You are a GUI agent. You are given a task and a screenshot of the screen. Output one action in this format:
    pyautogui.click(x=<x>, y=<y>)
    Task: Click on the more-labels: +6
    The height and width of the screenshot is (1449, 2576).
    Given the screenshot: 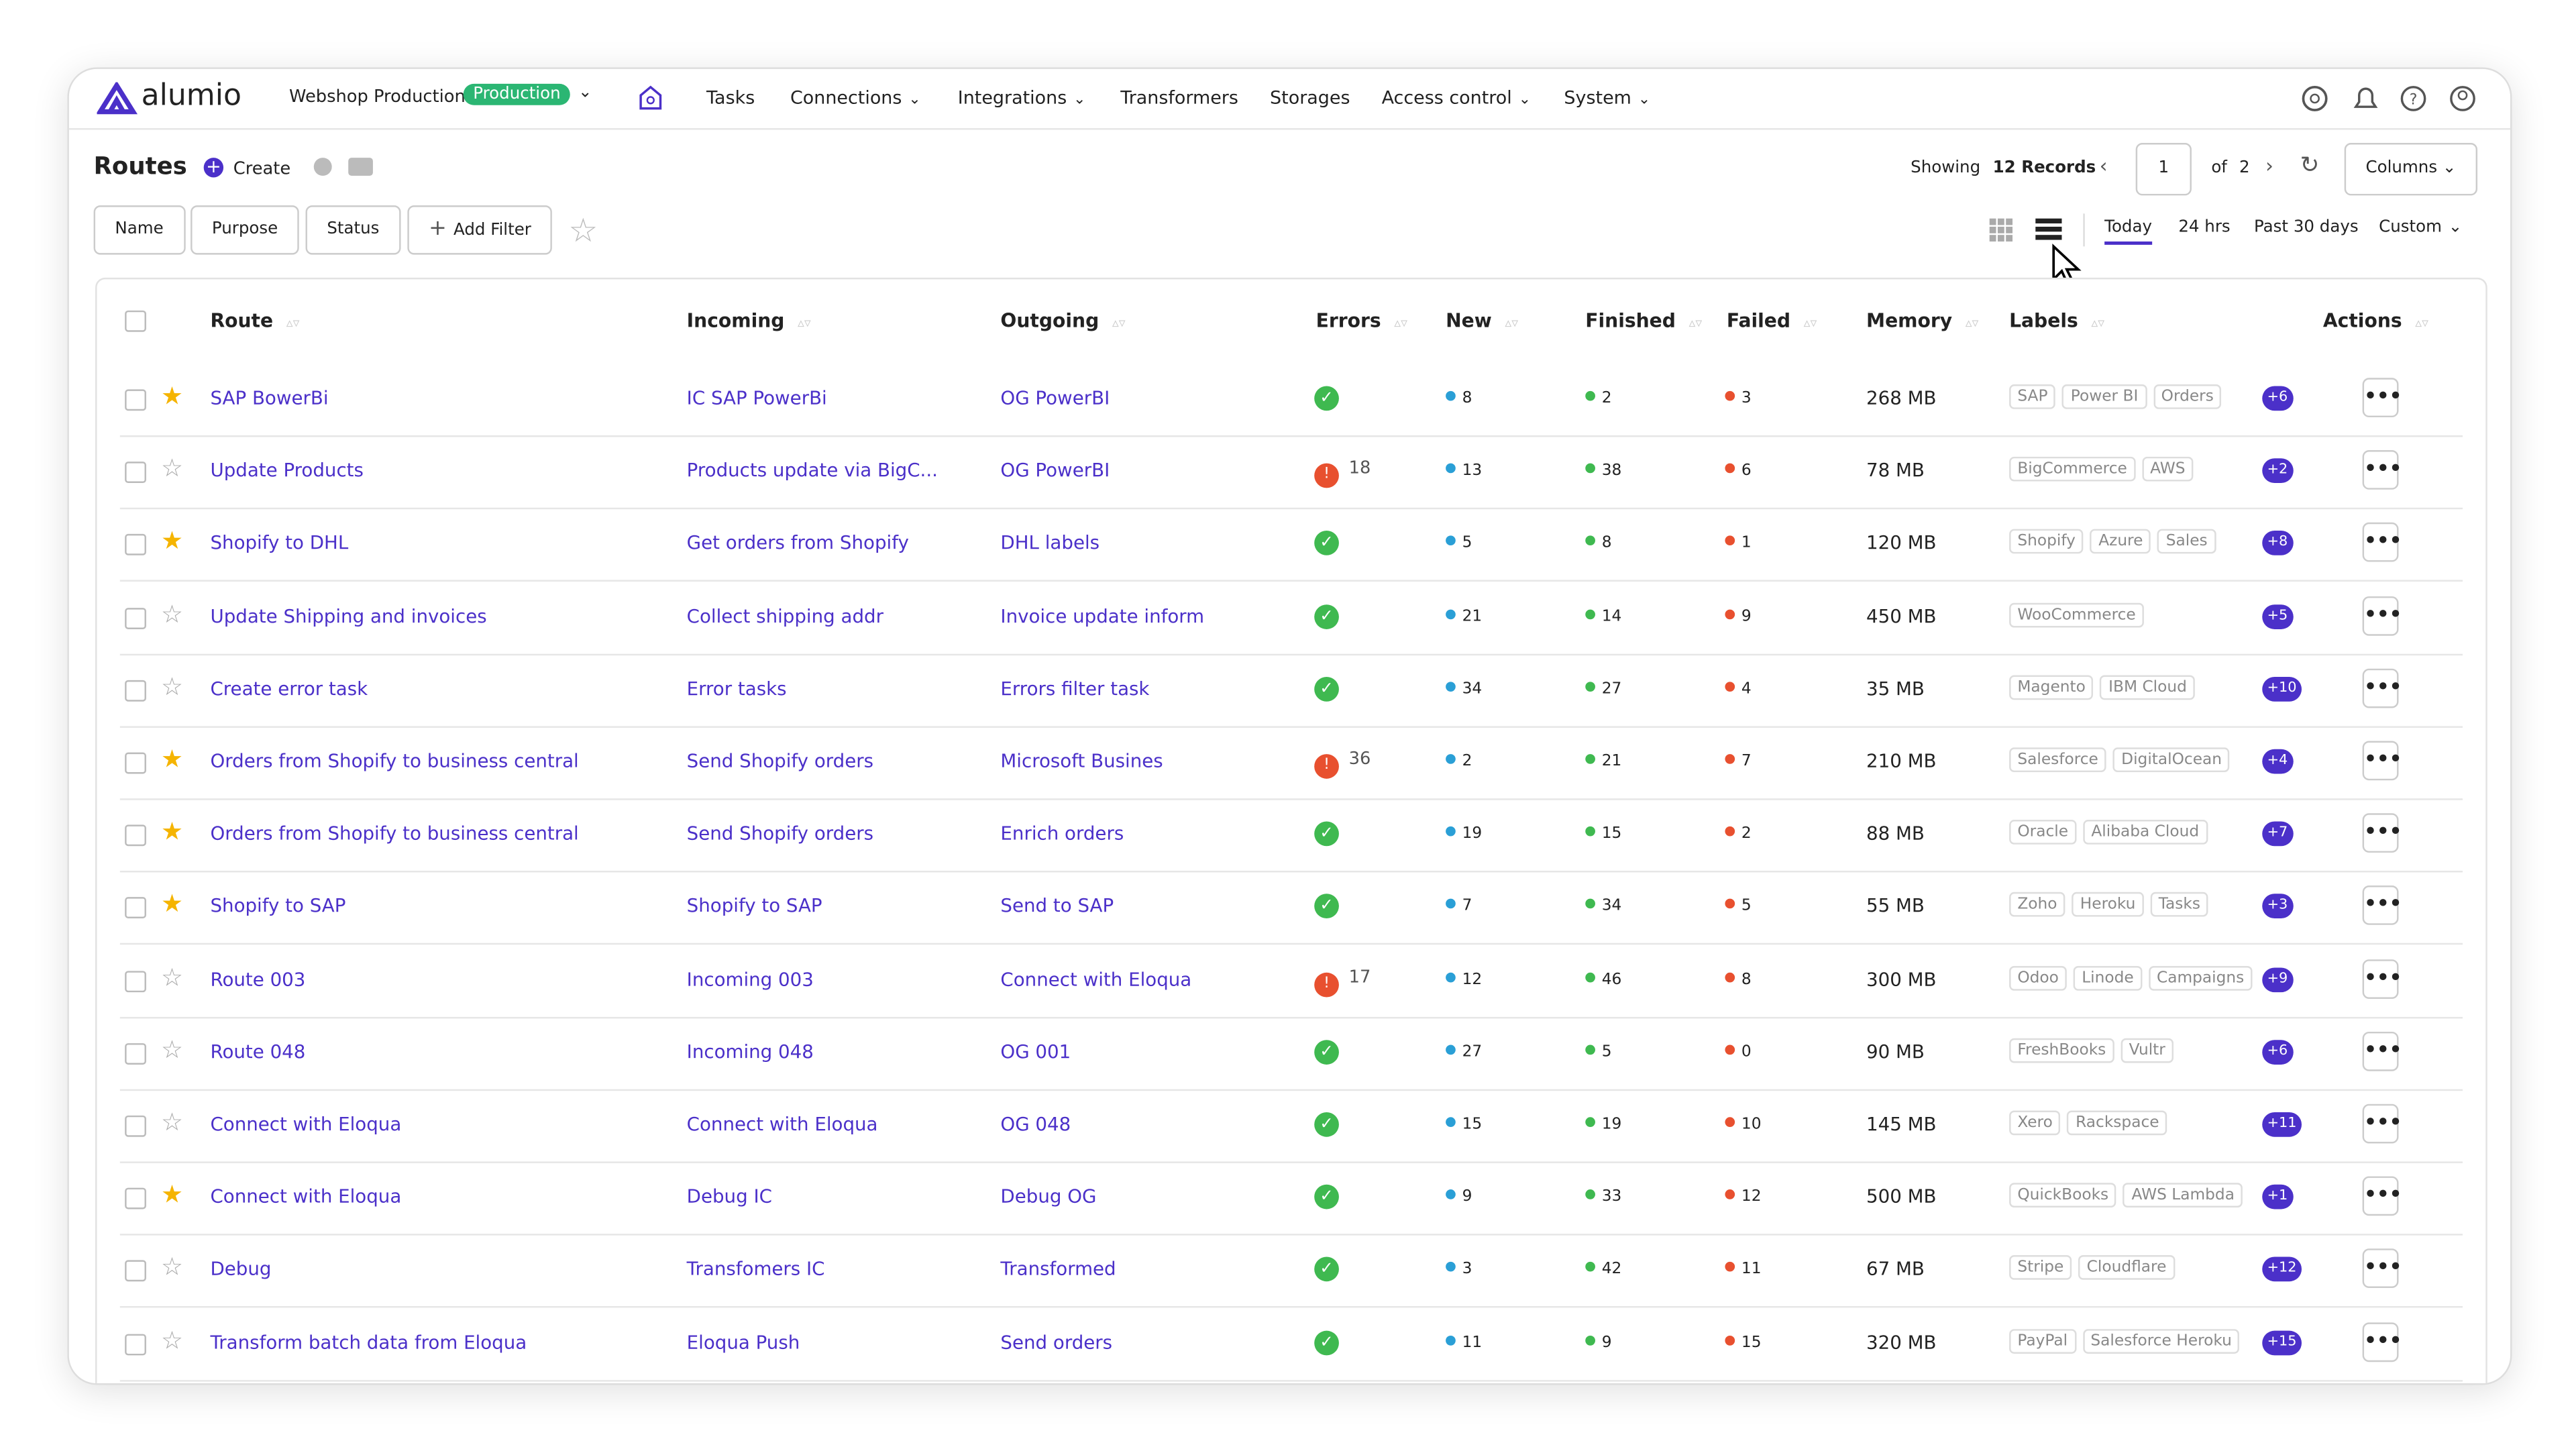 What is the action you would take?
    pyautogui.click(x=2277, y=398)
    